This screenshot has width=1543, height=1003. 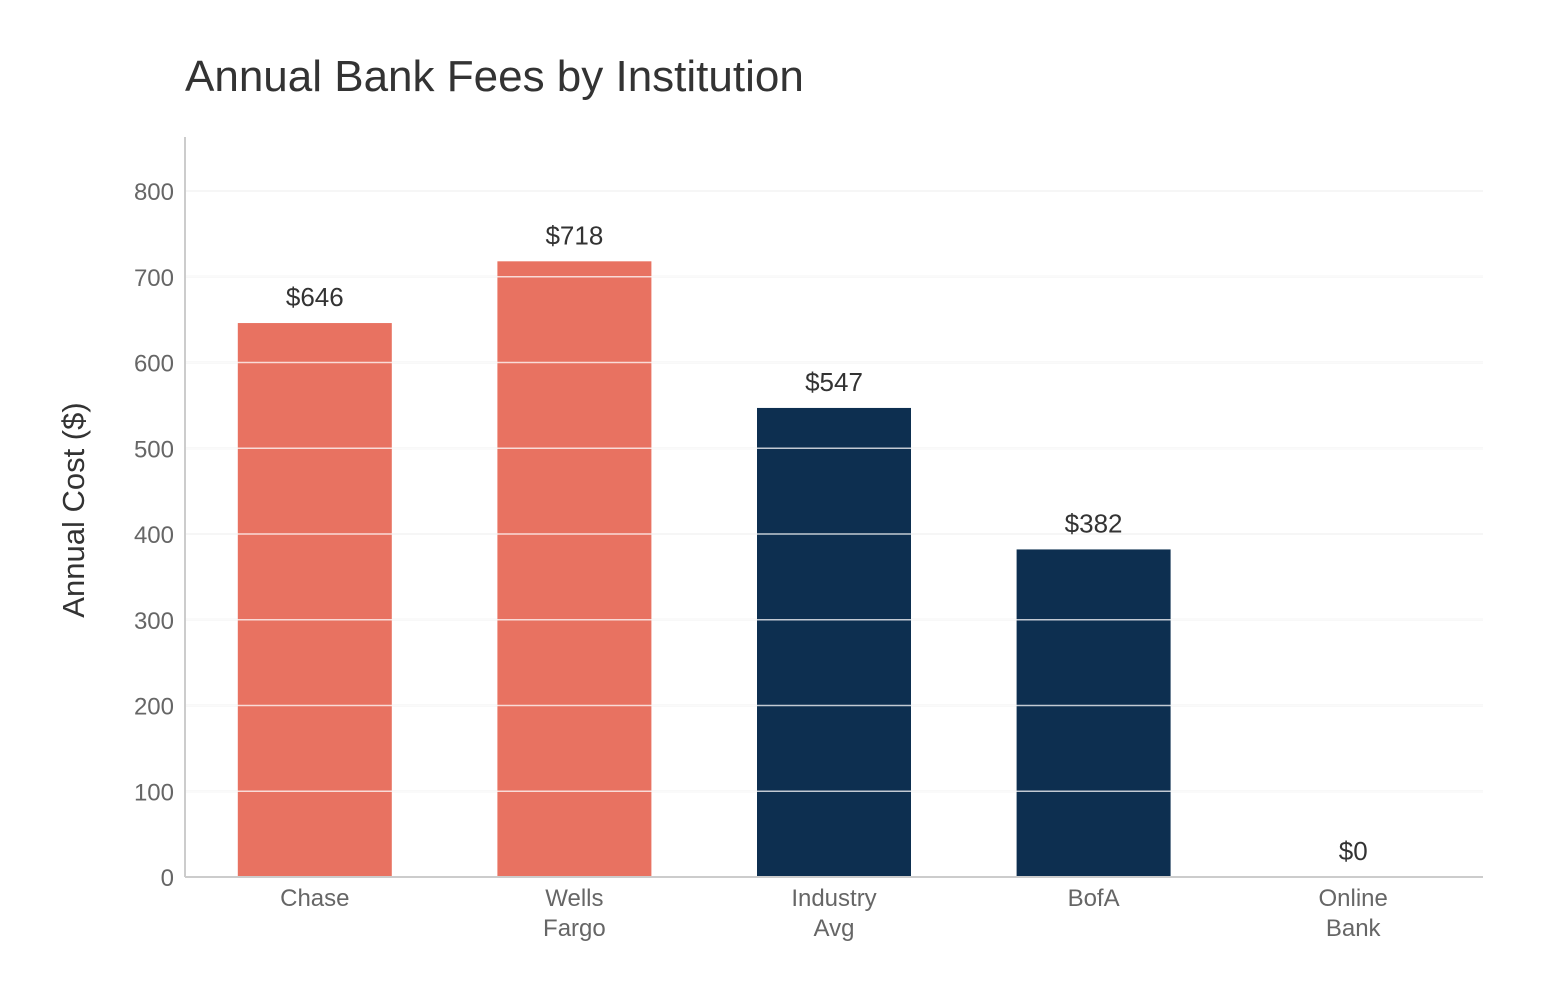 What do you see at coordinates (834, 642) in the screenshot?
I see `bar-industry-avg` at bounding box center [834, 642].